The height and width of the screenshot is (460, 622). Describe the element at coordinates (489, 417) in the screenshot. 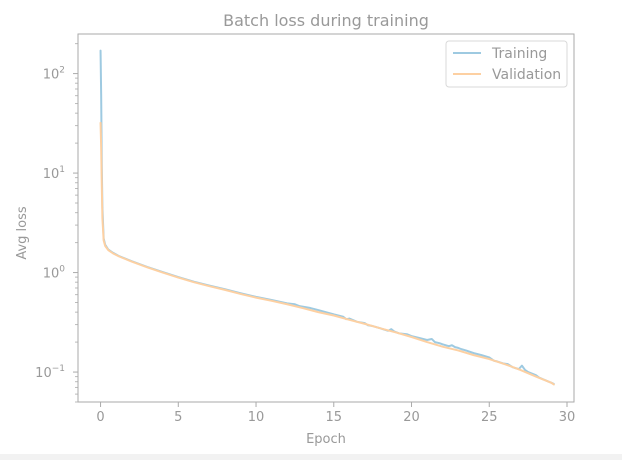

I see `x-tick-label: 25` at that location.